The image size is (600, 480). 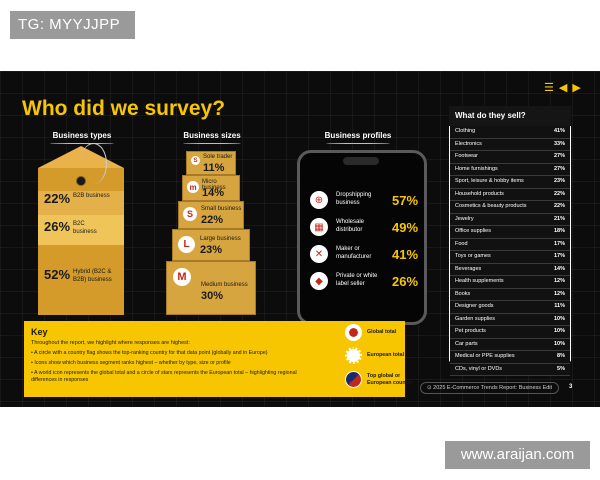 What do you see at coordinates (559, 168) in the screenshot?
I see `sell-row-value: 27%` at bounding box center [559, 168].